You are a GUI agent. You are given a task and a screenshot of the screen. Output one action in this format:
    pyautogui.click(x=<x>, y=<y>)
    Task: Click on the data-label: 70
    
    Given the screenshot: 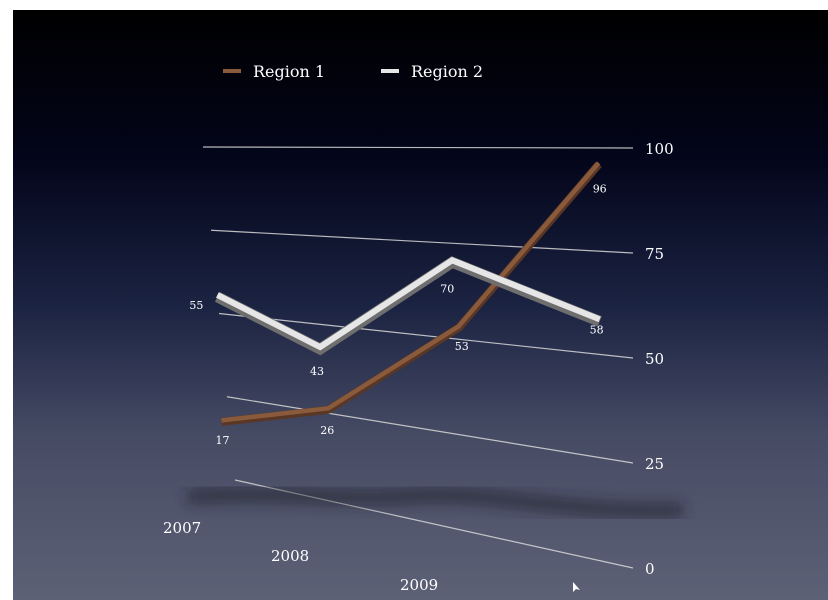 What is the action you would take?
    pyautogui.click(x=447, y=288)
    